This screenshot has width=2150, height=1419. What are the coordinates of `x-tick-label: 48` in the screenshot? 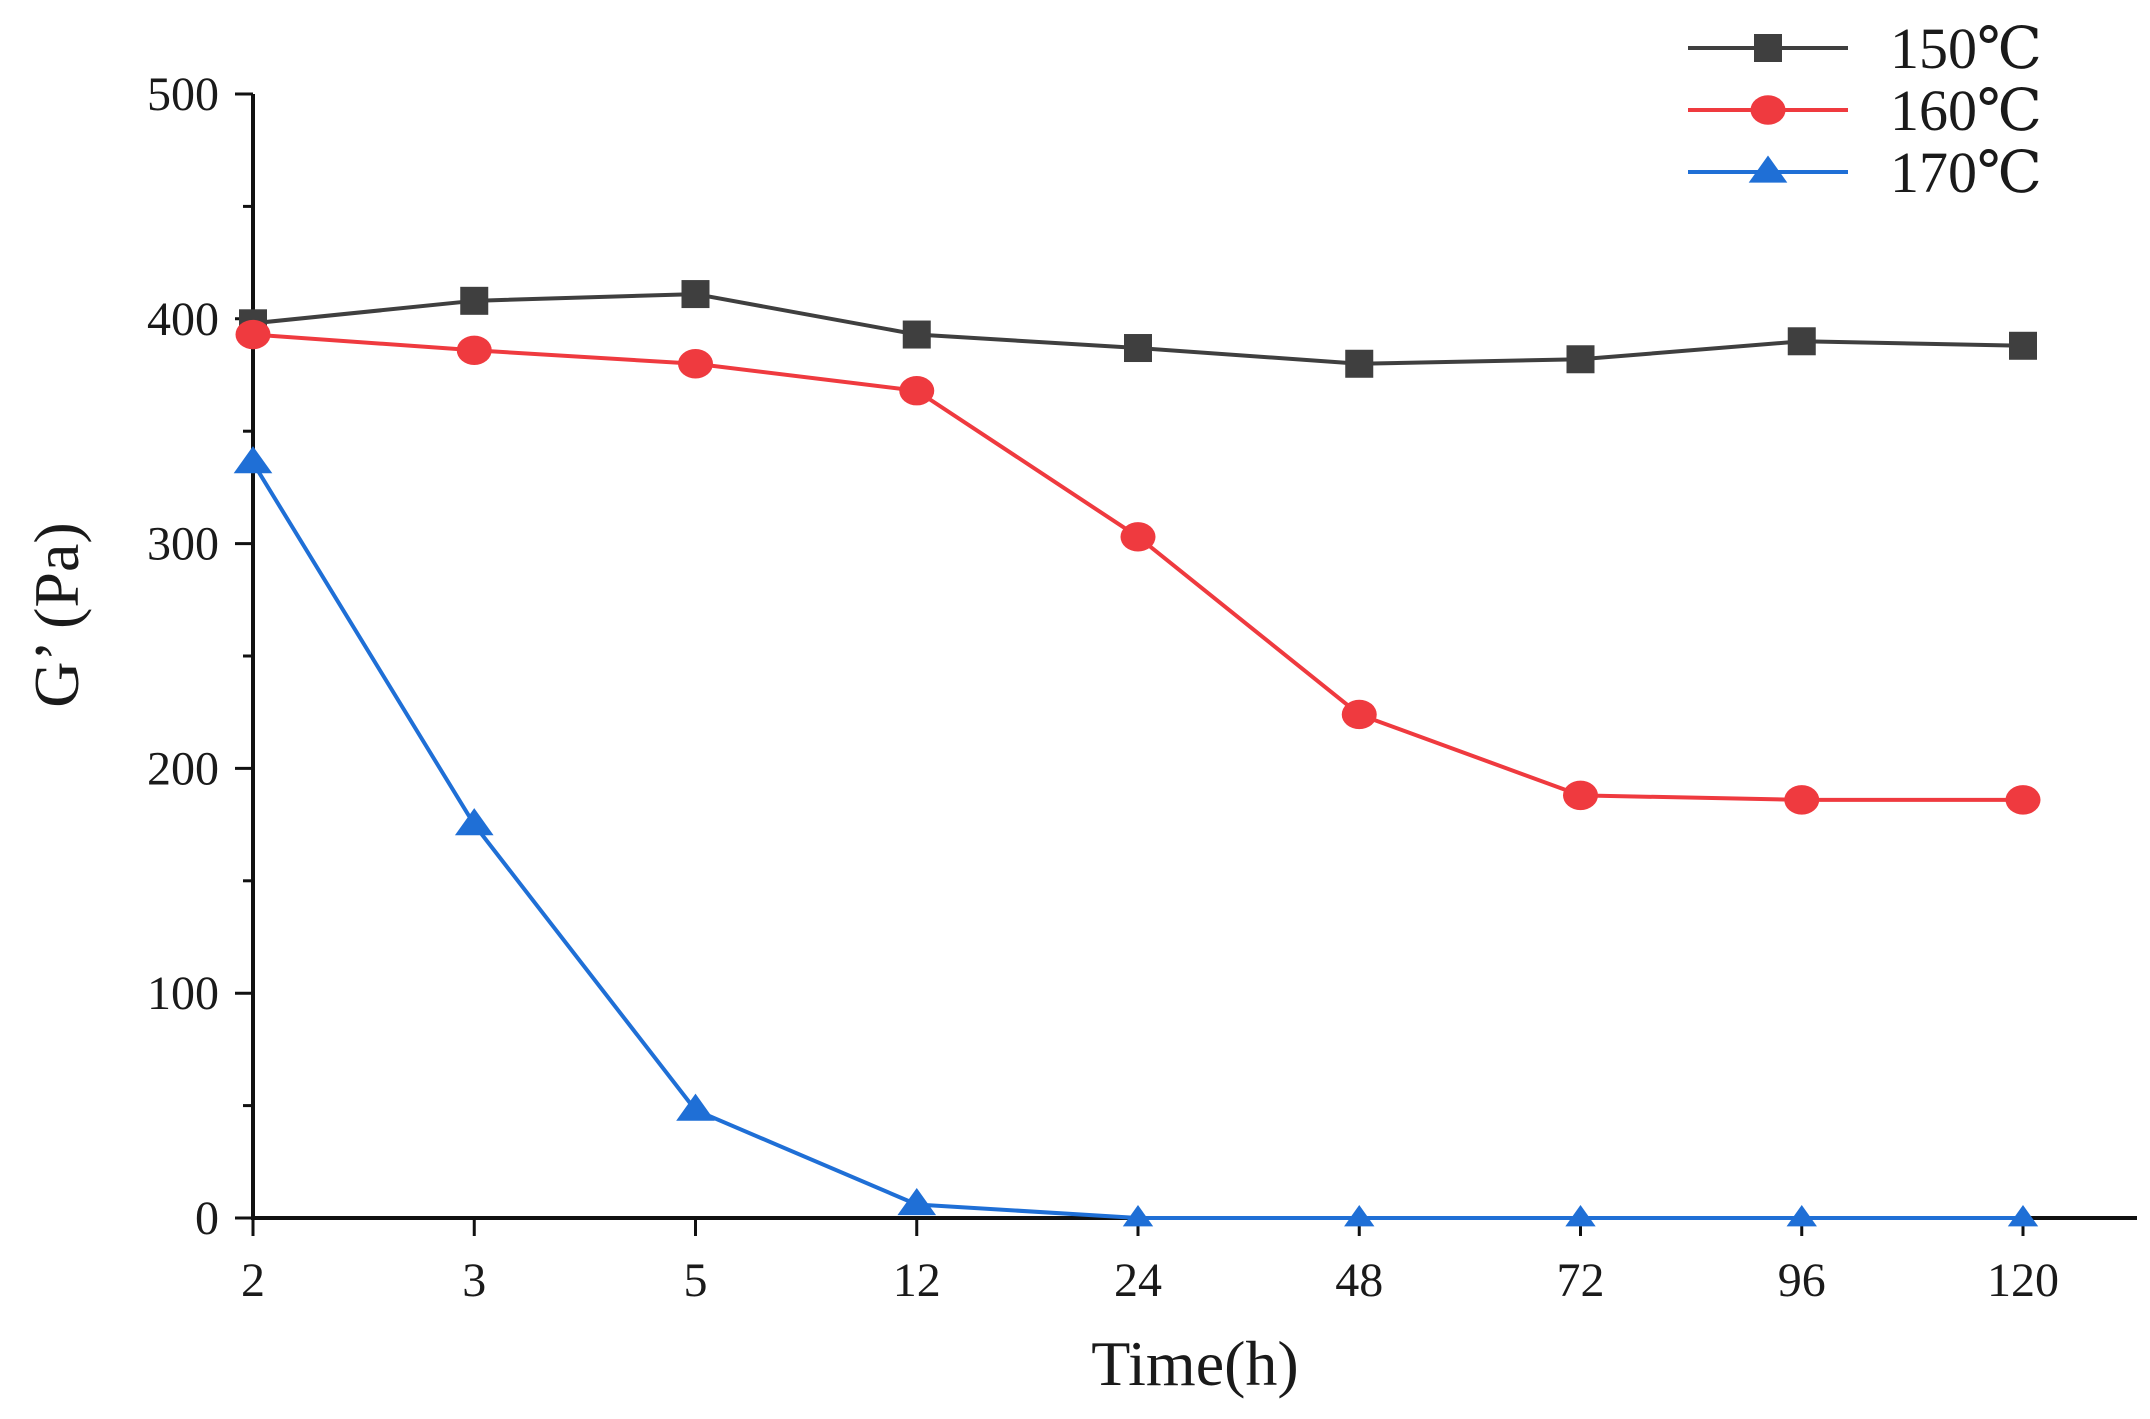 It's located at (1359, 1280).